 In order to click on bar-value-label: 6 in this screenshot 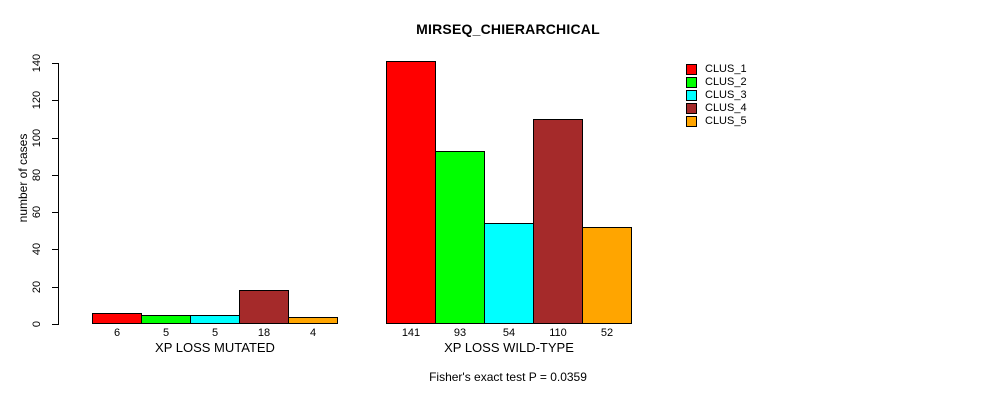, I will do `click(117, 333)`.